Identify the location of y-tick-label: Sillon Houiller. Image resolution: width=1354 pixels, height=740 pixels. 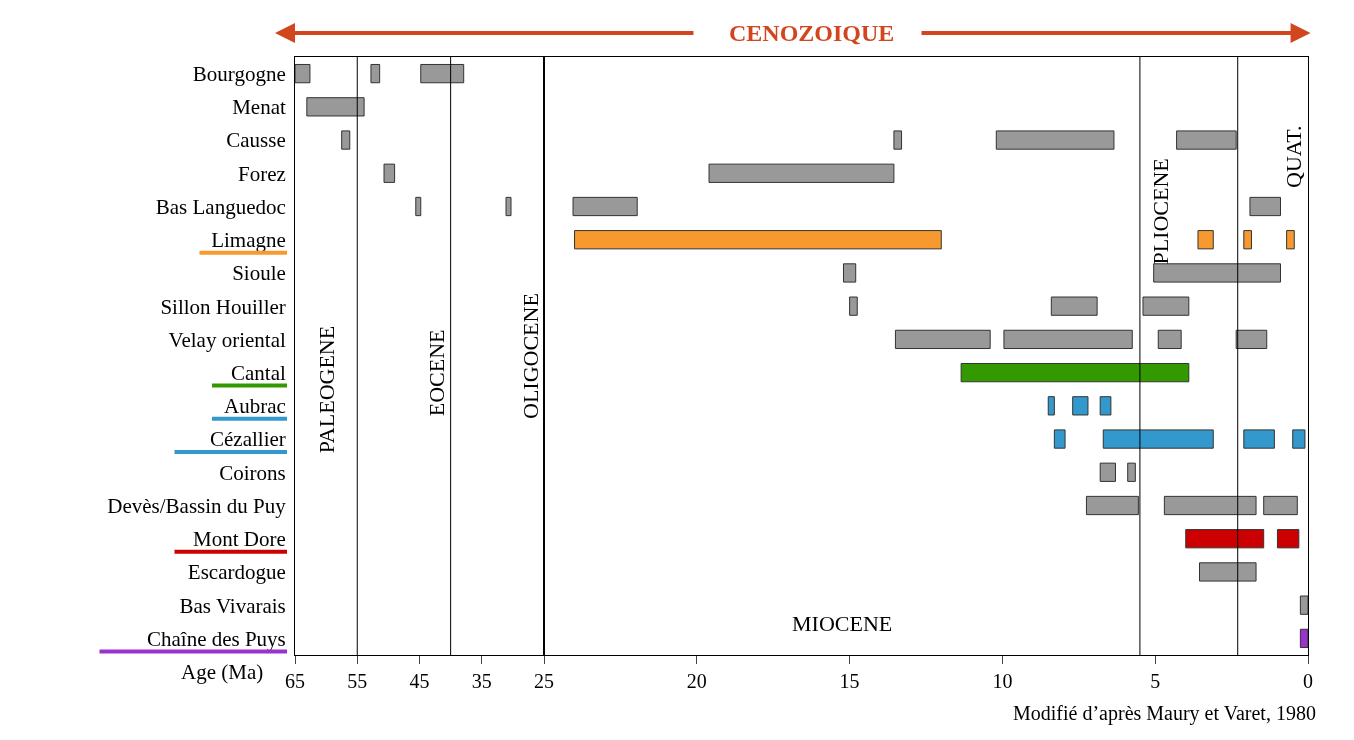
(223, 306).